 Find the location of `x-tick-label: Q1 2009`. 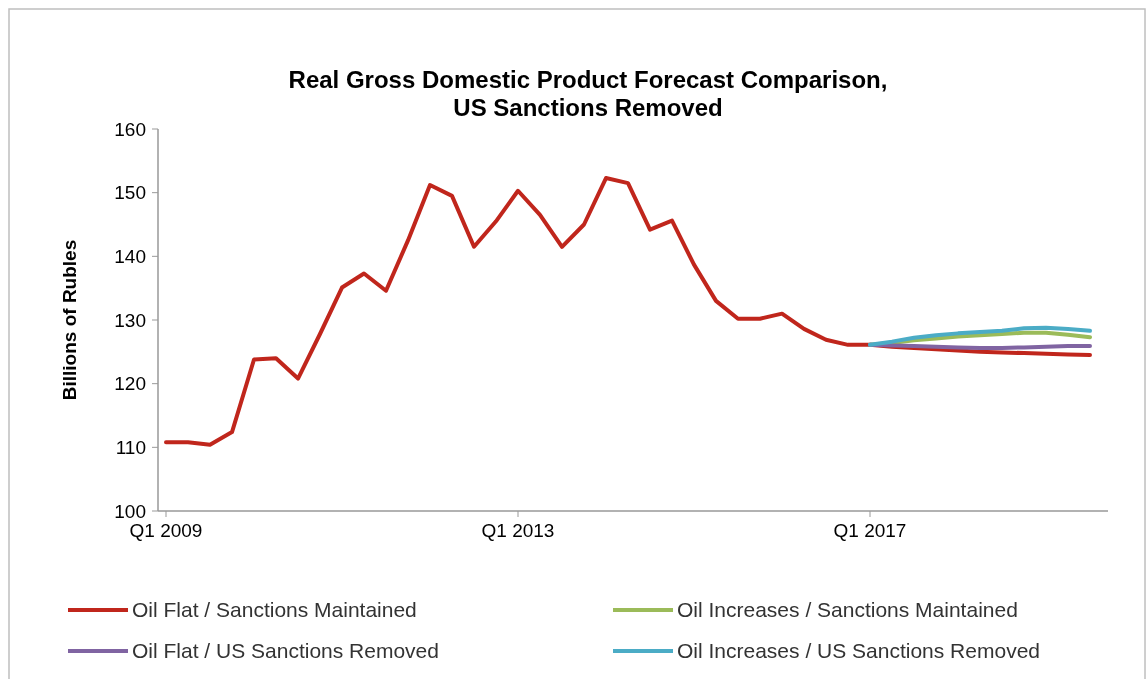

x-tick-label: Q1 2009 is located at coordinates (166, 530).